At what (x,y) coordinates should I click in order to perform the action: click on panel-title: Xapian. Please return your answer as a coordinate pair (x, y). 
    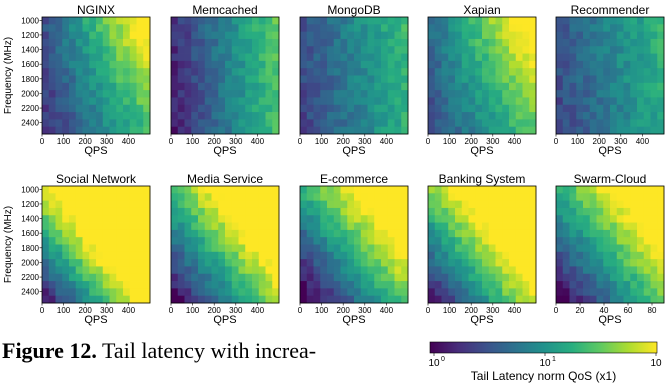
    Looking at the image, I should click on (481, 10).